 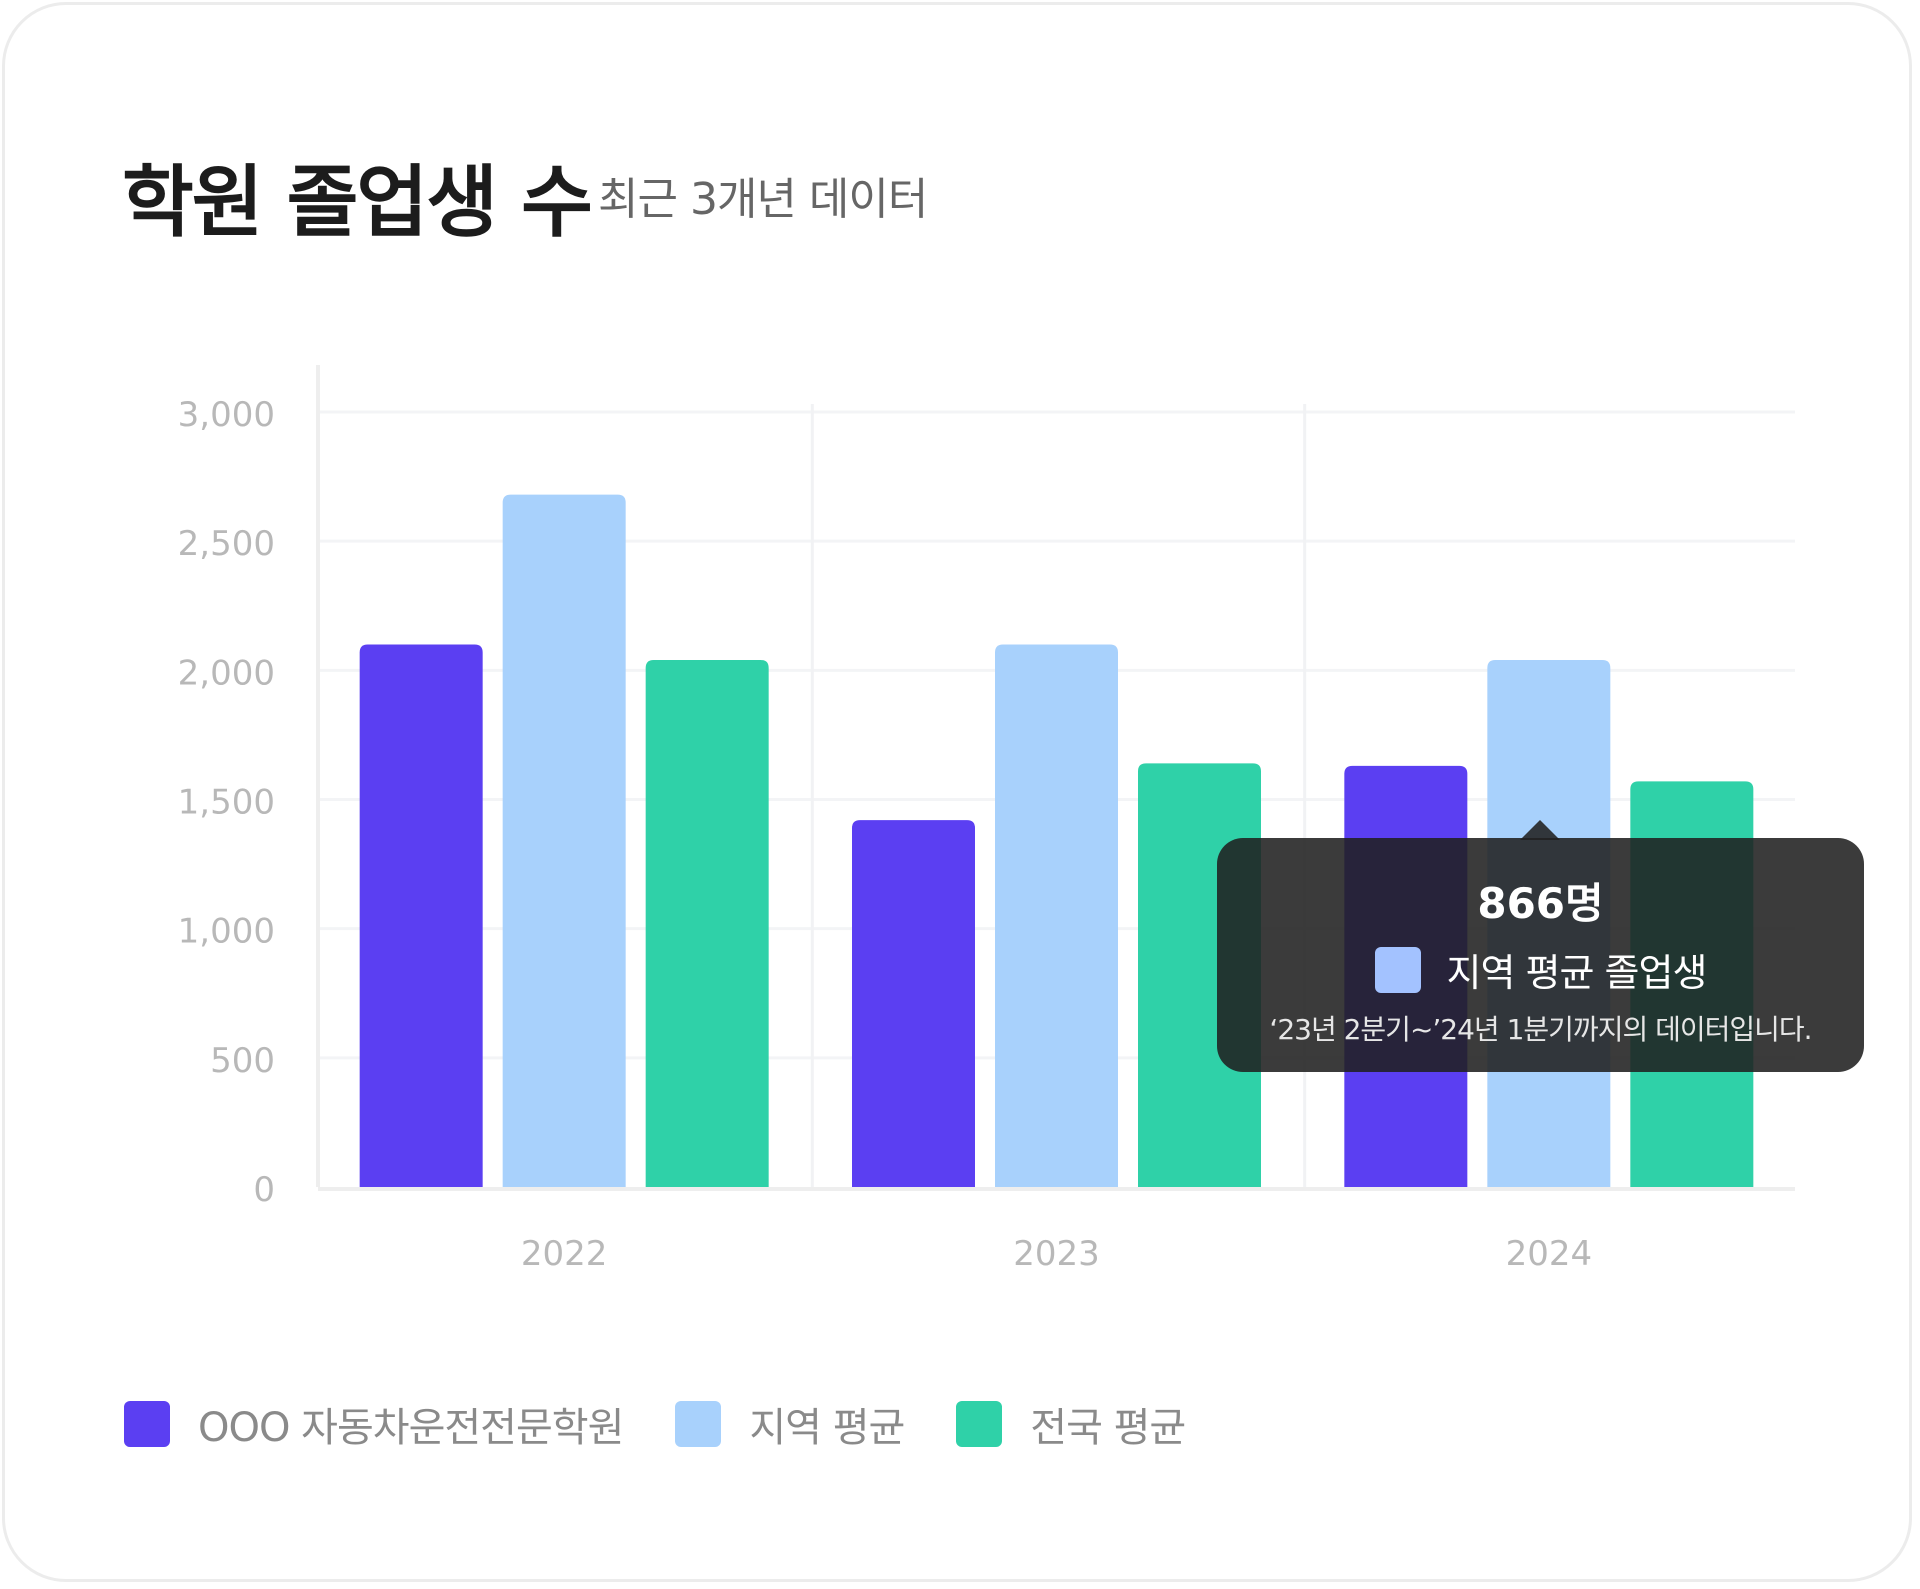 I want to click on tooltip-swatch, so click(x=1397, y=969).